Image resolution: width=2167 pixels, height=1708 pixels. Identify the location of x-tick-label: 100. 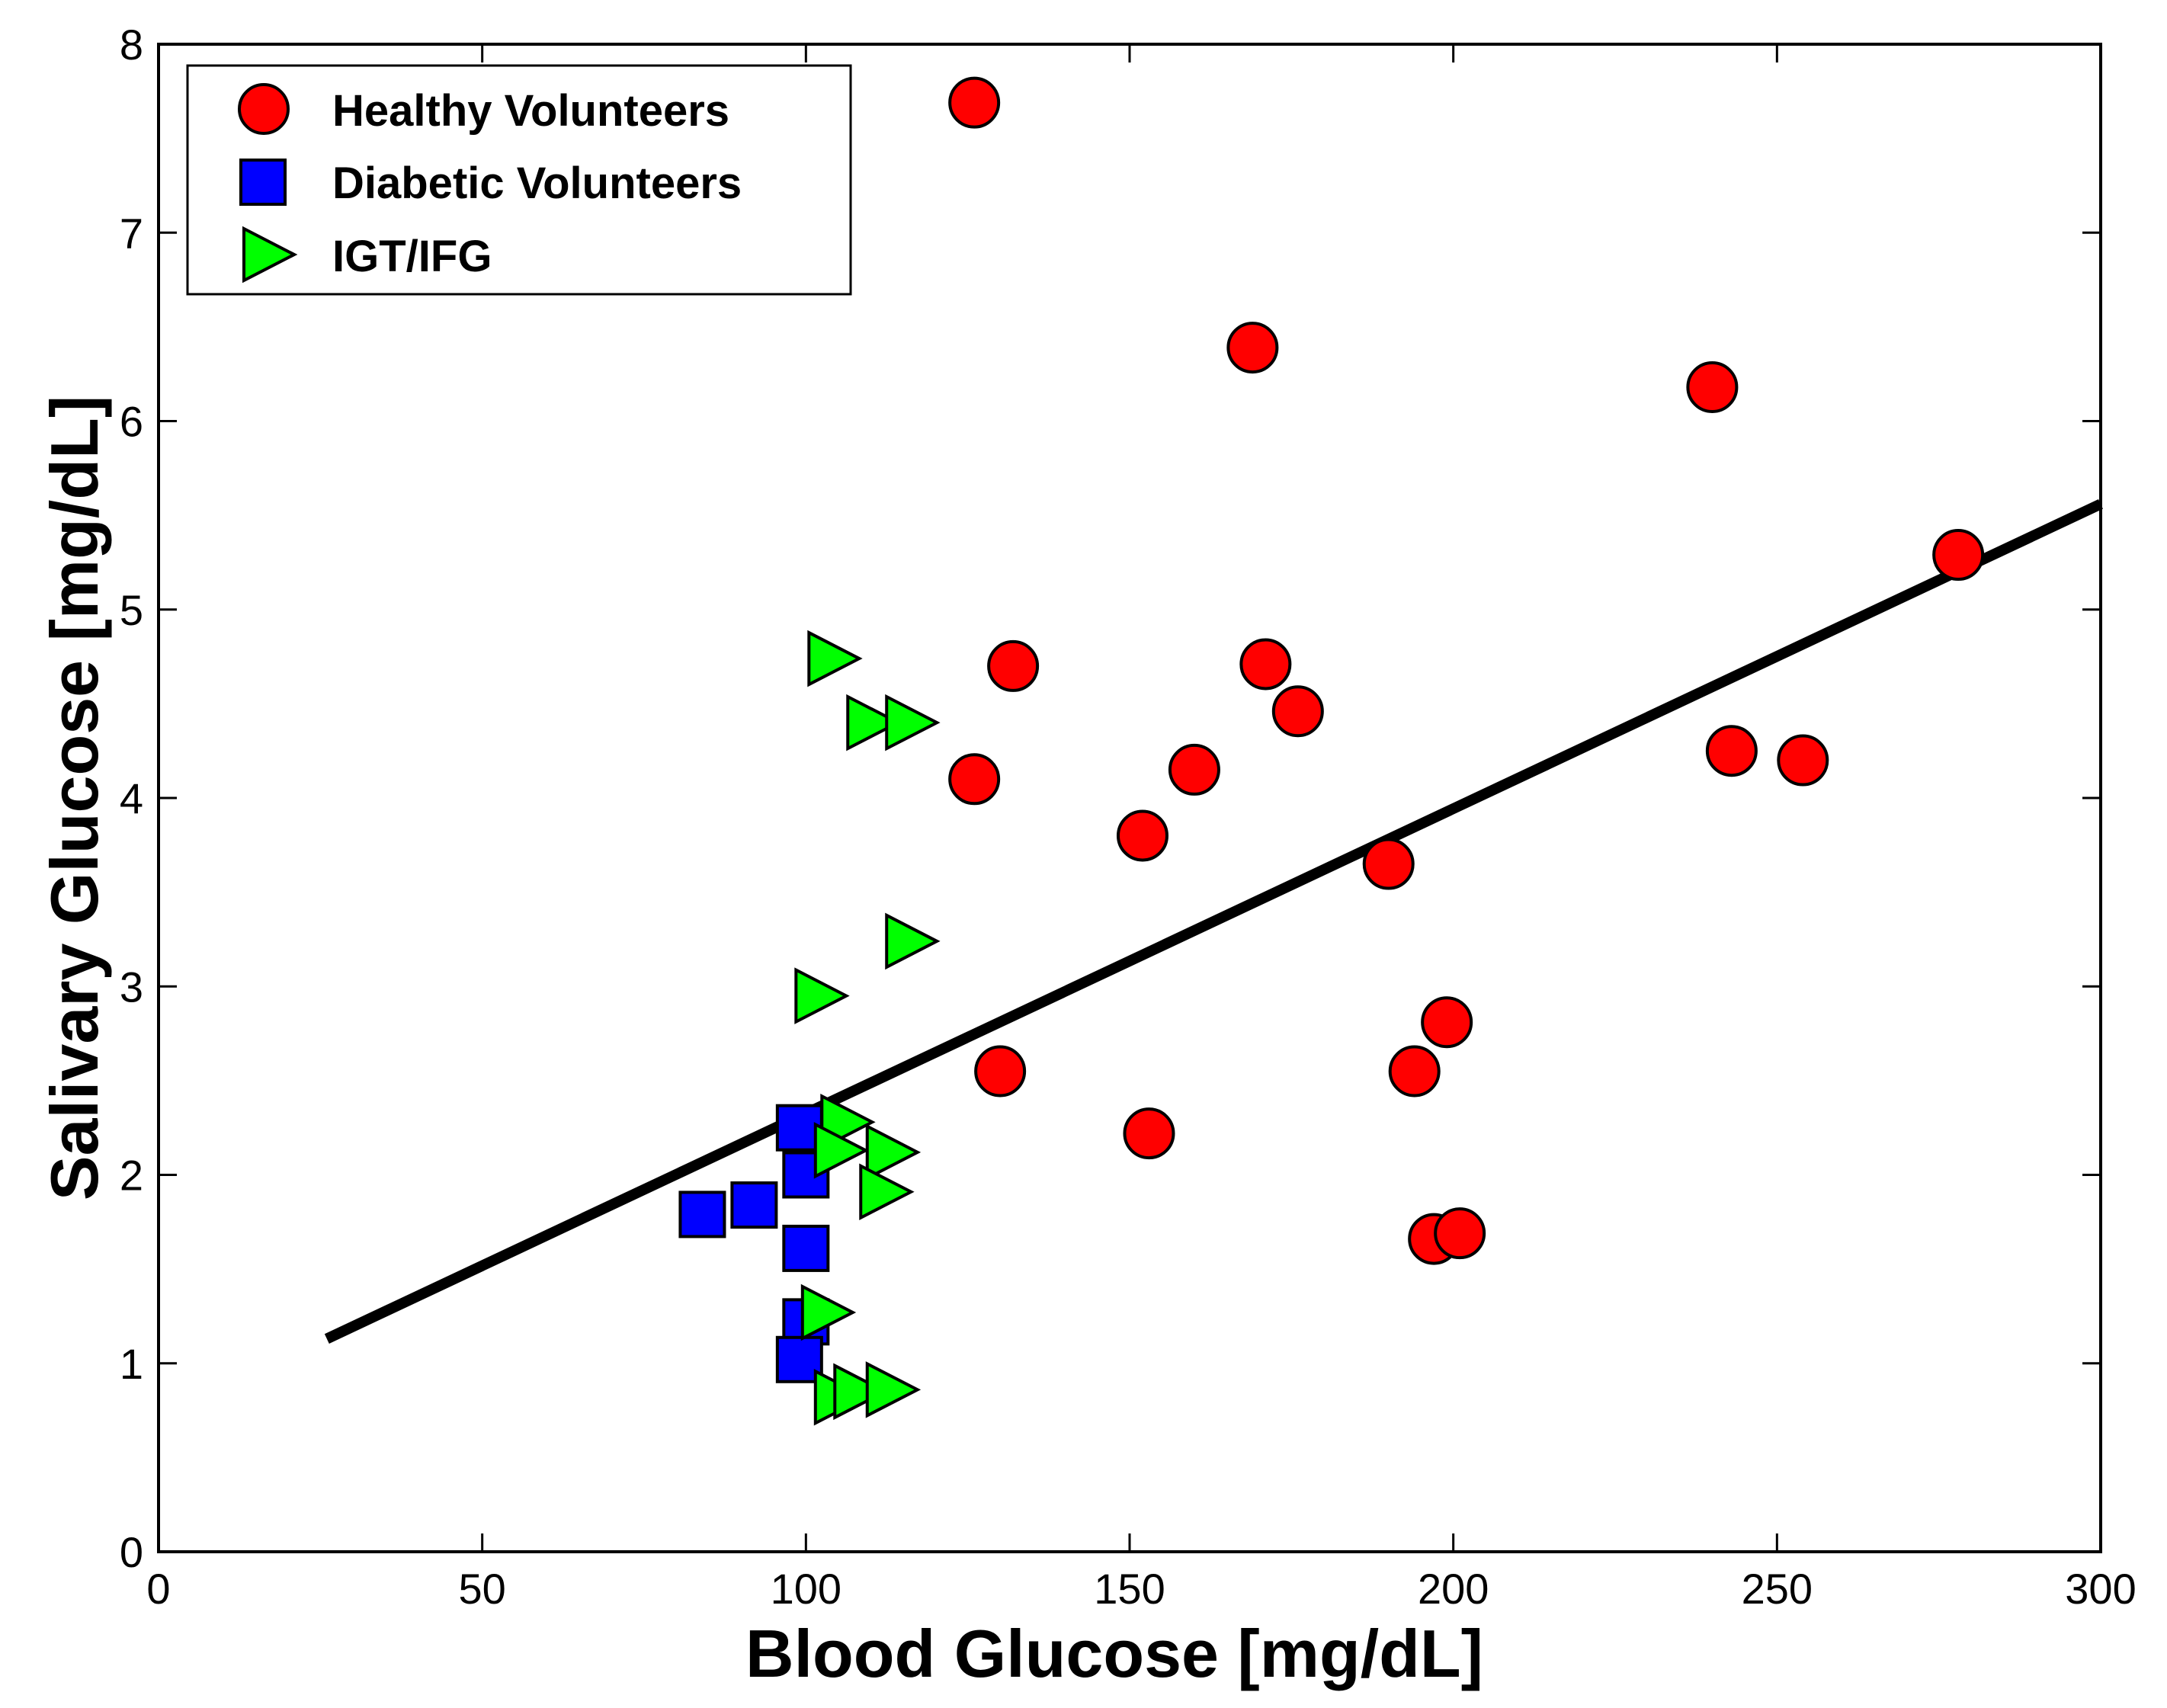
(806, 1589).